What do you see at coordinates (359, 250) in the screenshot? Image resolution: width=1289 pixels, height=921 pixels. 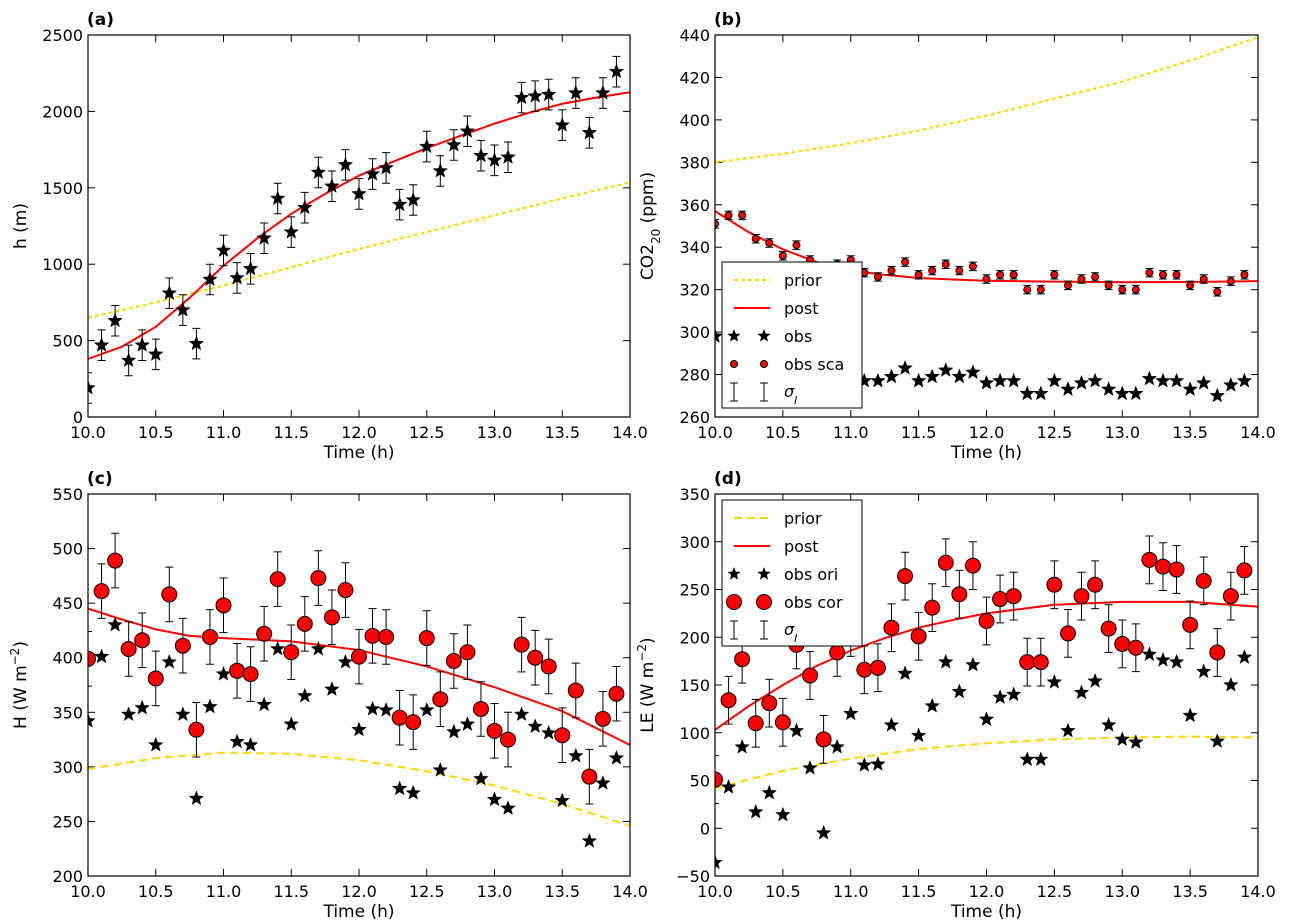 I see `series-prior-line` at bounding box center [359, 250].